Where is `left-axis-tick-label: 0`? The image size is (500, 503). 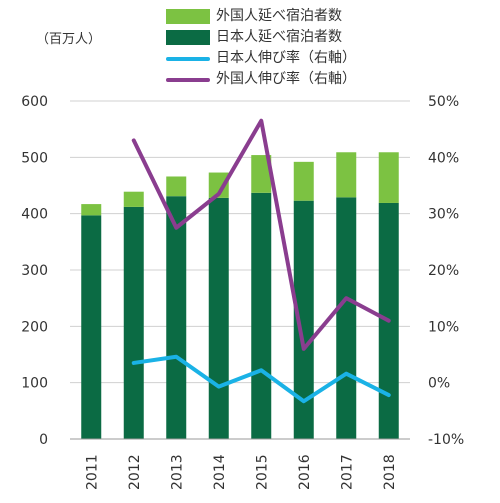
left-axis-tick-label: 0 is located at coordinates (43, 440).